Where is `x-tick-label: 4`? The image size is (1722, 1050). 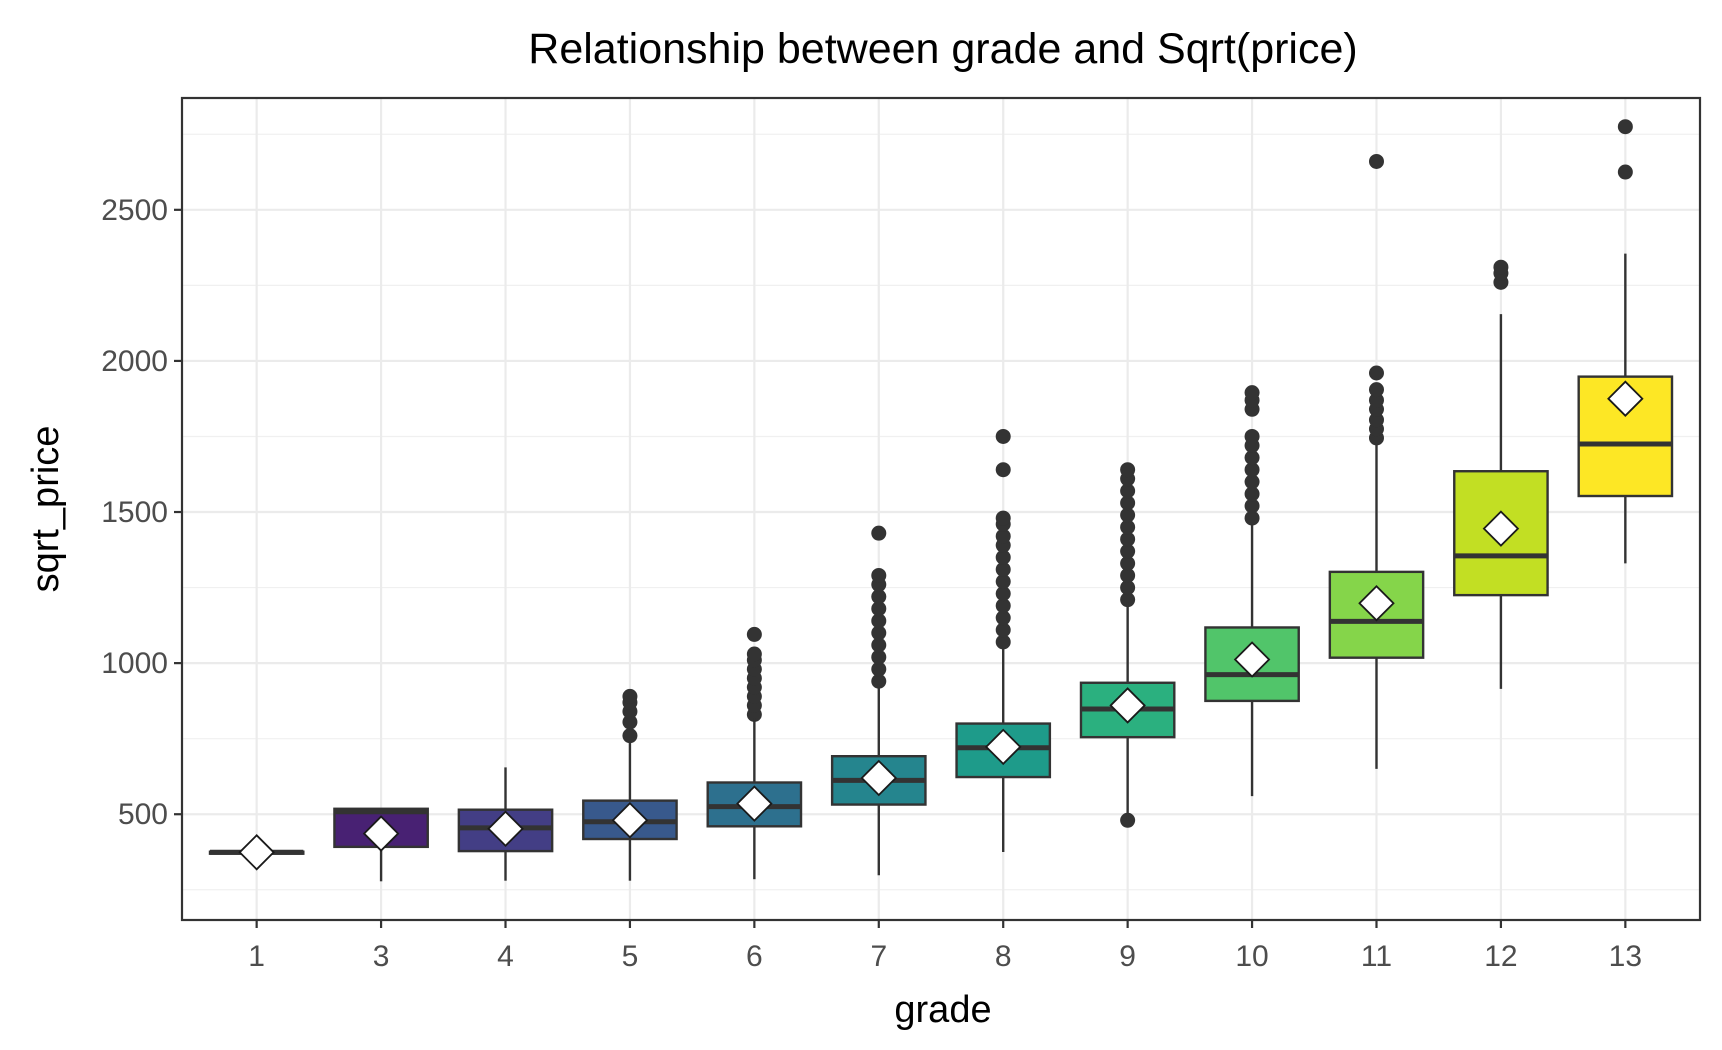 x-tick-label: 4 is located at coordinates (505, 956).